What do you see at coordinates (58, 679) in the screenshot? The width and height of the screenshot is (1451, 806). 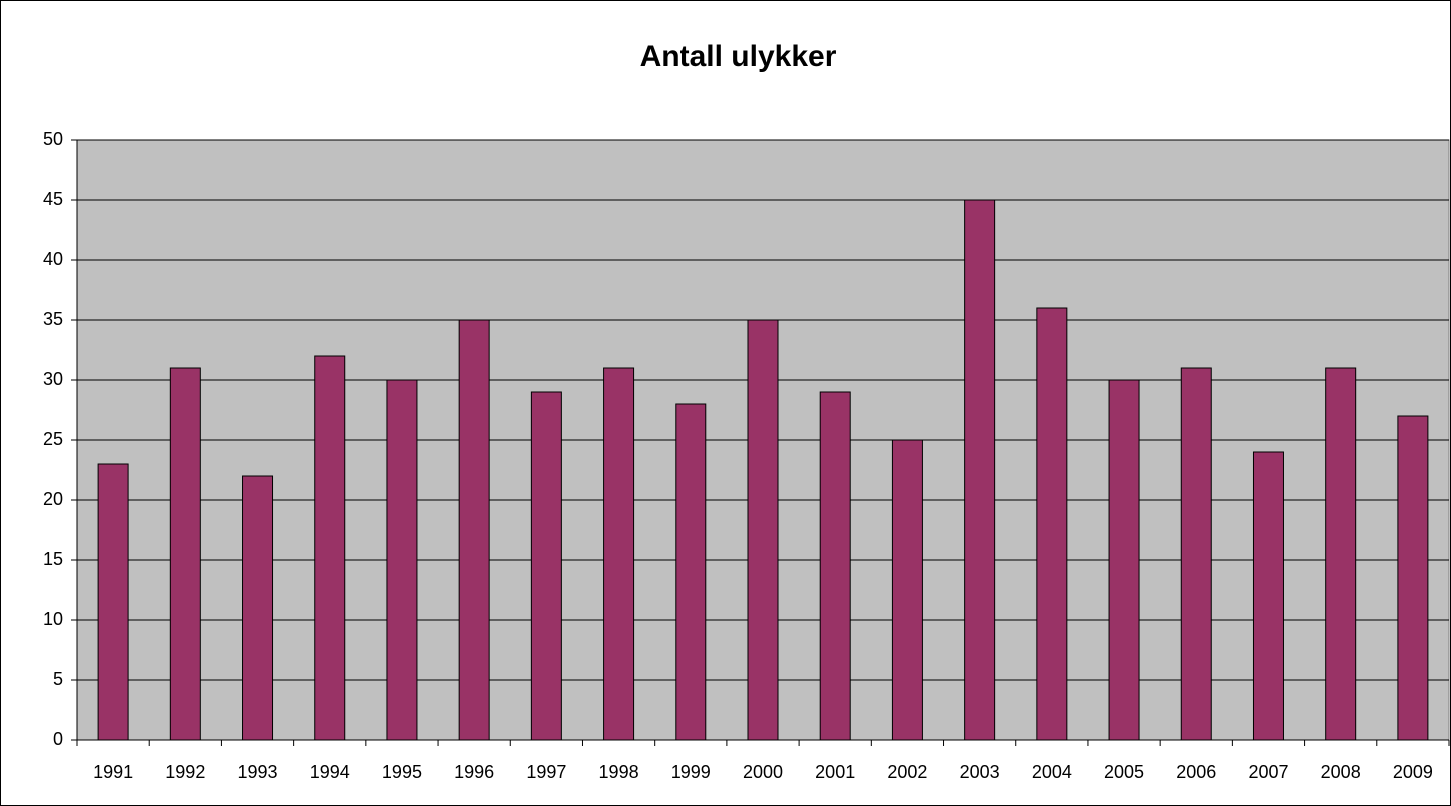 I see `y-tick-label: 5` at bounding box center [58, 679].